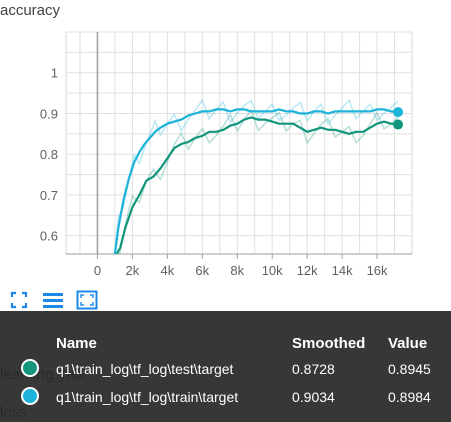 This screenshot has height=422, width=451. What do you see at coordinates (409, 369) in the screenshot?
I see `tooltip-row-value: 0.8945` at bounding box center [409, 369].